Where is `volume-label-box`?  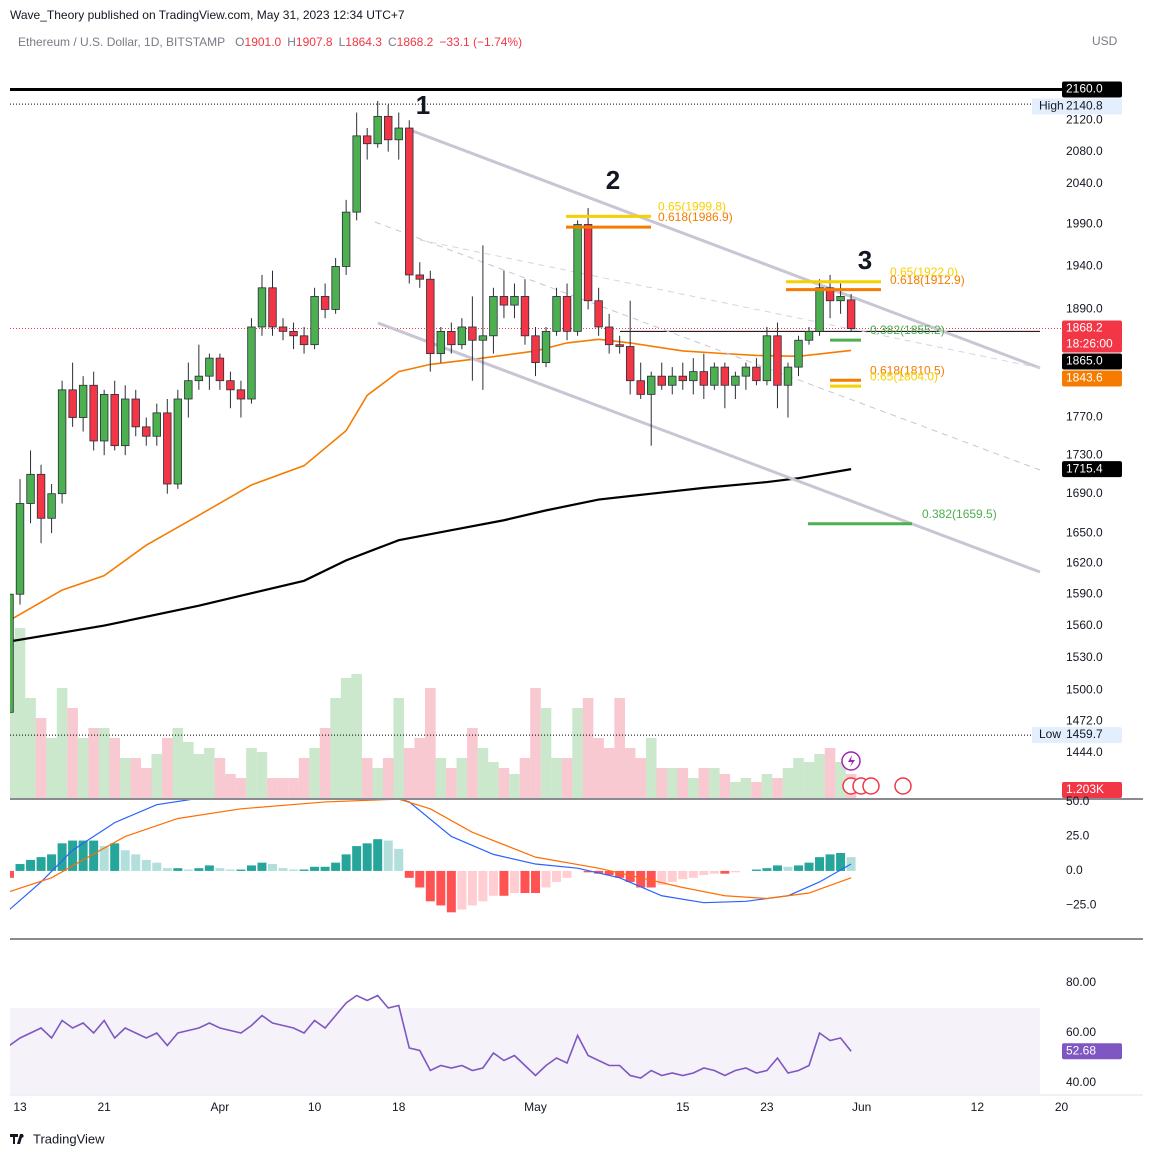
volume-label-box is located at coordinates (1092, 790).